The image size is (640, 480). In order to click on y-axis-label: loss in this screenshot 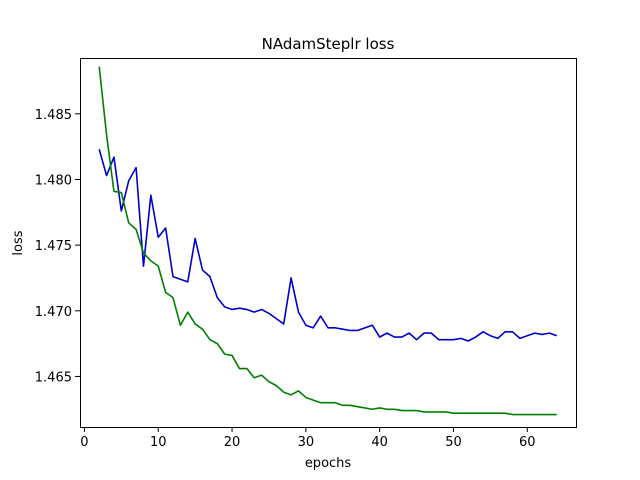, I will do `click(18, 242)`.